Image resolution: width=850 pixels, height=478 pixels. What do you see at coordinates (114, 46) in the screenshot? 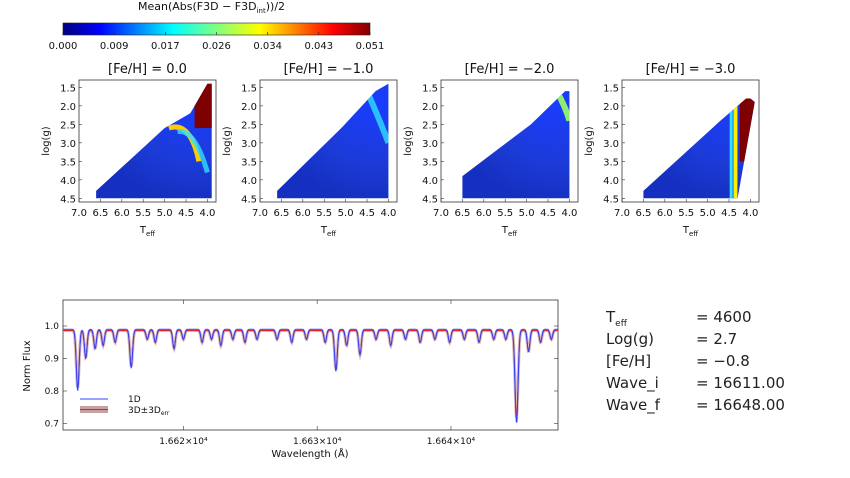
I see `colorbar-tick-label: 0.009` at bounding box center [114, 46].